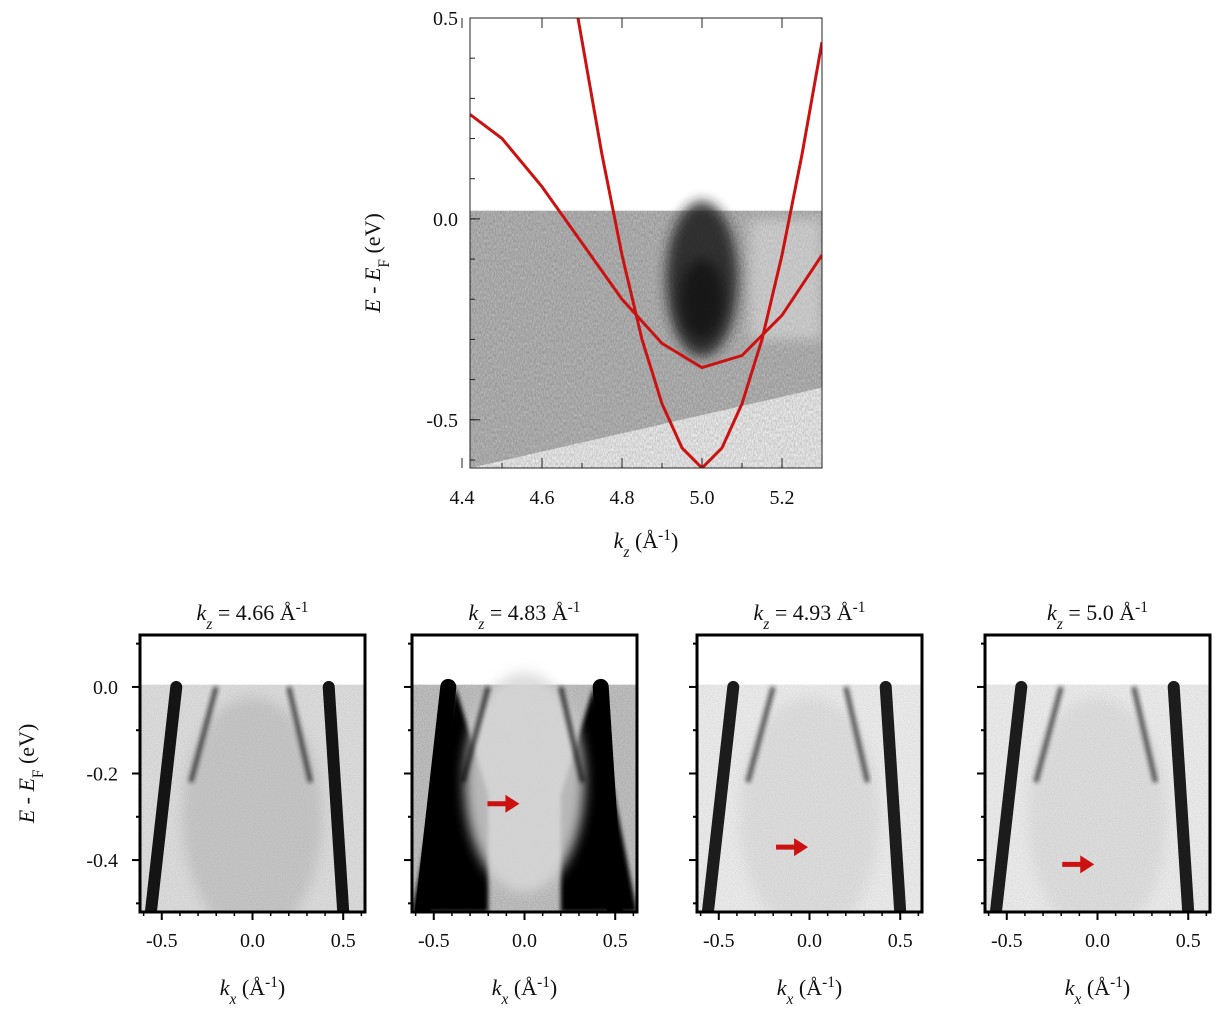 Image resolution: width=1227 pixels, height=1012 pixels. What do you see at coordinates (622, 498) in the screenshot?
I see `top-x-tick-label: 4.8` at bounding box center [622, 498].